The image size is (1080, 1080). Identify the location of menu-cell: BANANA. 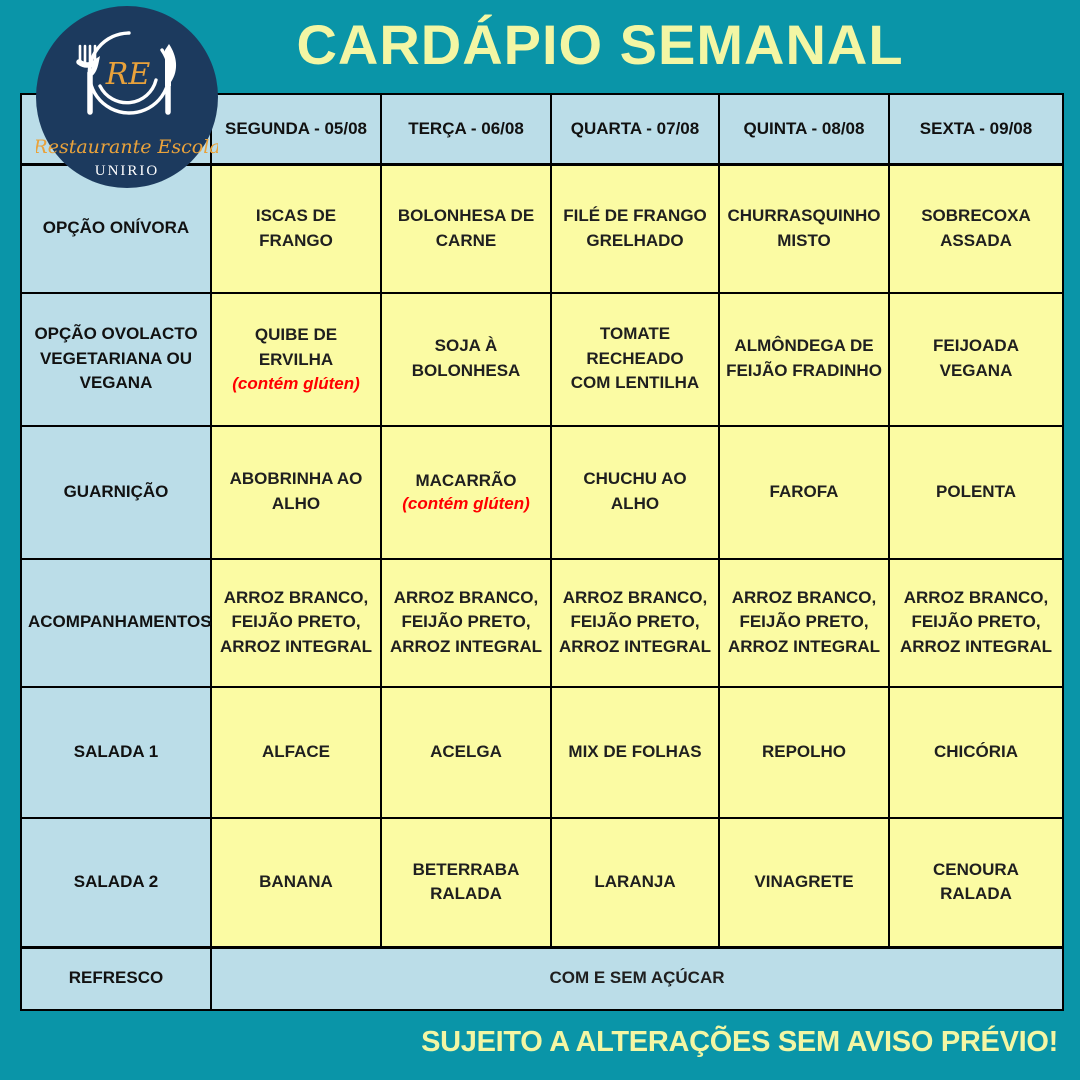
(296, 882).